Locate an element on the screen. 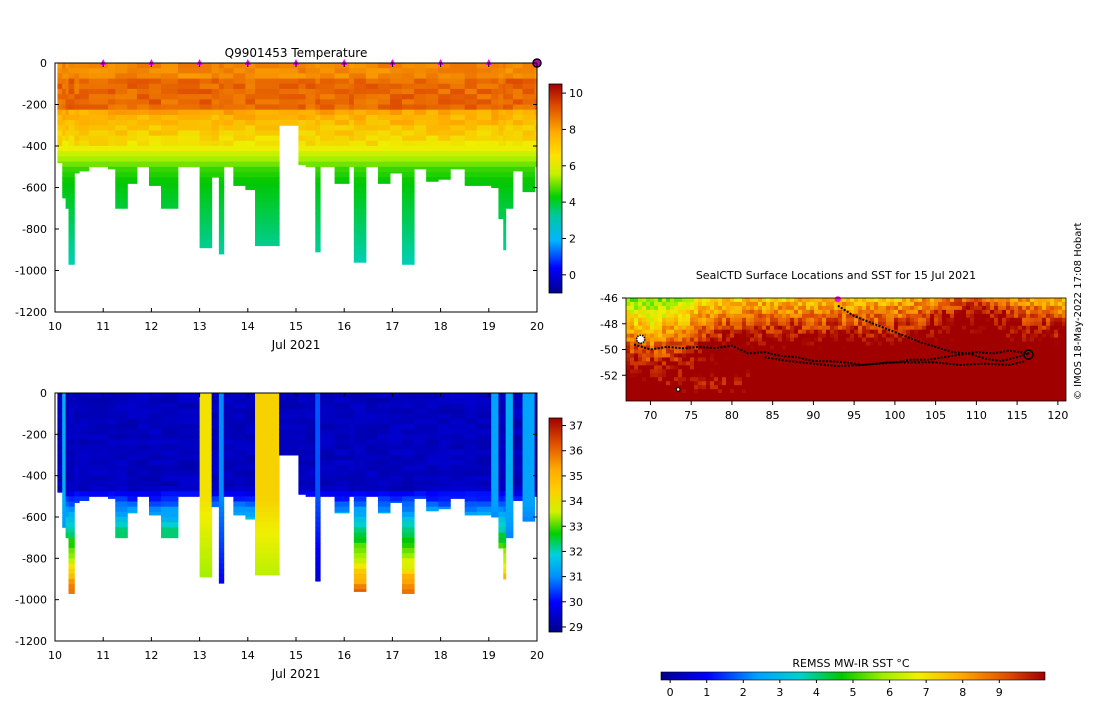  salinity-colorbar-label: 35 is located at coordinates (576, 476).